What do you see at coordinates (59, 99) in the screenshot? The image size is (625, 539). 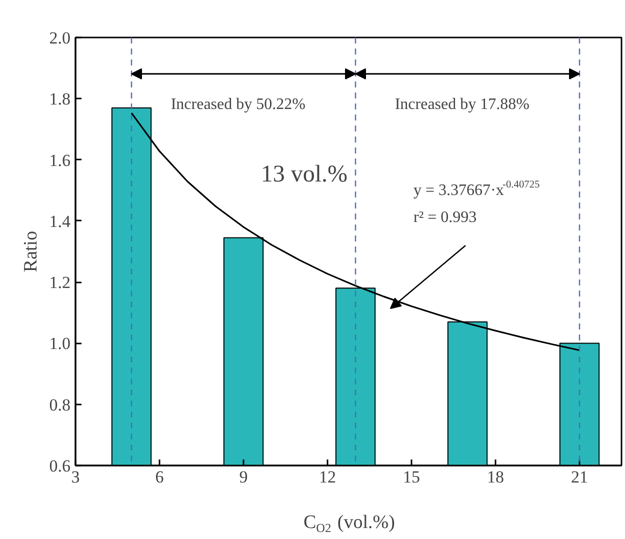 I see `y-tick-label: 1.8` at bounding box center [59, 99].